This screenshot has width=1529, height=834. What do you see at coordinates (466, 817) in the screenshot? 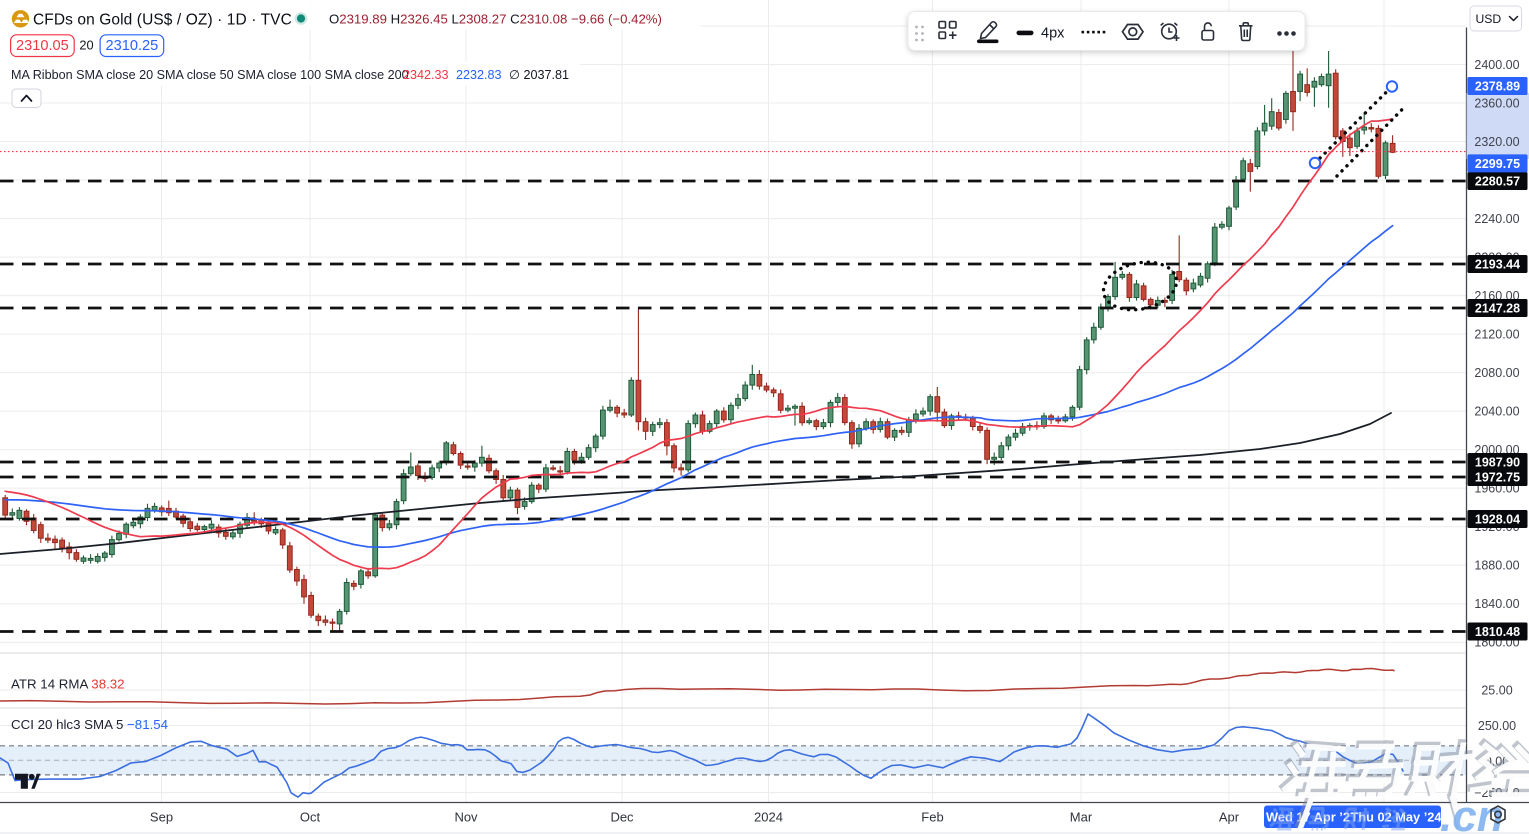
I see `svg-text: Nov` at bounding box center [466, 817].